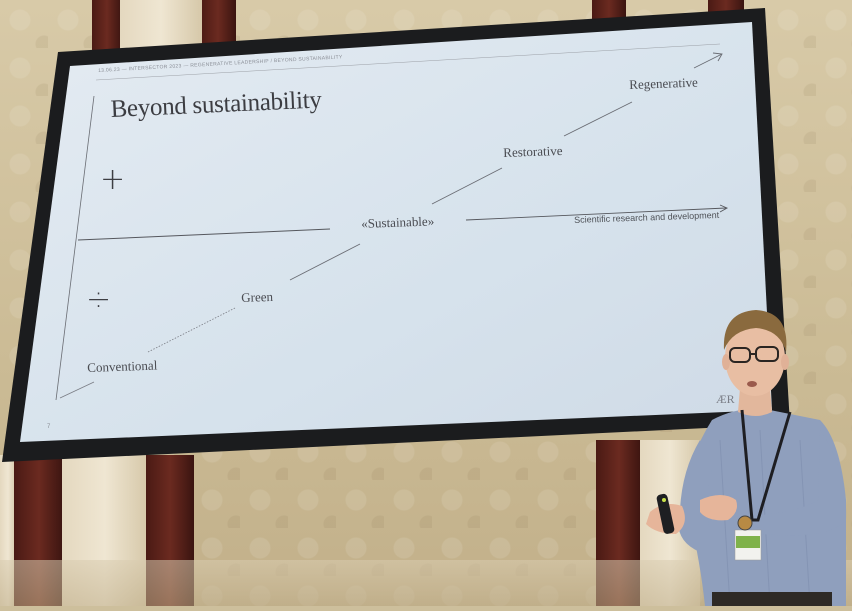 The height and width of the screenshot is (611, 852). What do you see at coordinates (718, 508) in the screenshot?
I see `right-hand` at bounding box center [718, 508].